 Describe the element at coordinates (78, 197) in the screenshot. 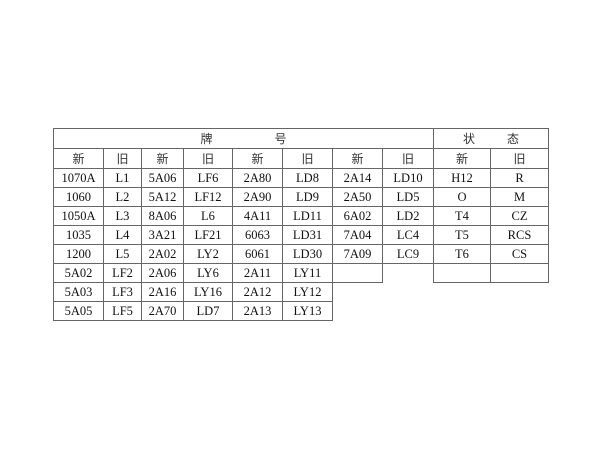

I see `table-cell: 1060` at that location.